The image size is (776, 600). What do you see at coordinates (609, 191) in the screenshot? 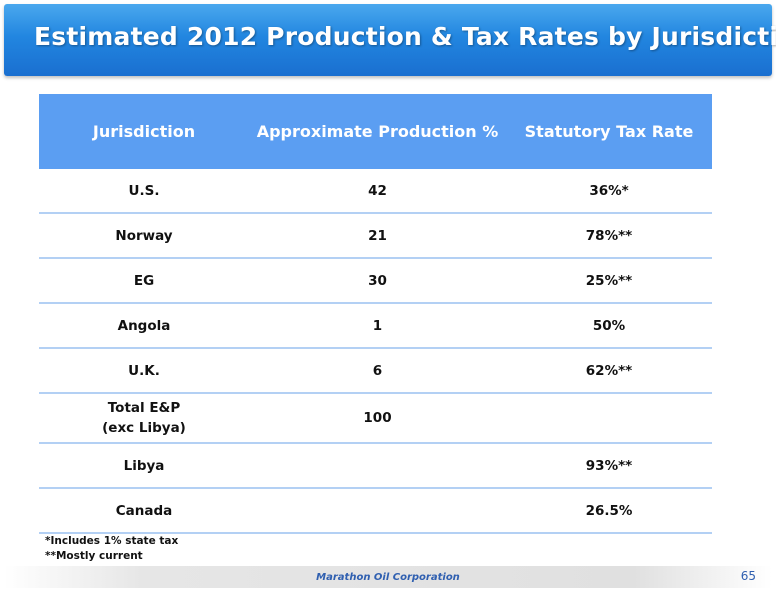
I see `cell-tax-rate: 36%*` at bounding box center [609, 191].